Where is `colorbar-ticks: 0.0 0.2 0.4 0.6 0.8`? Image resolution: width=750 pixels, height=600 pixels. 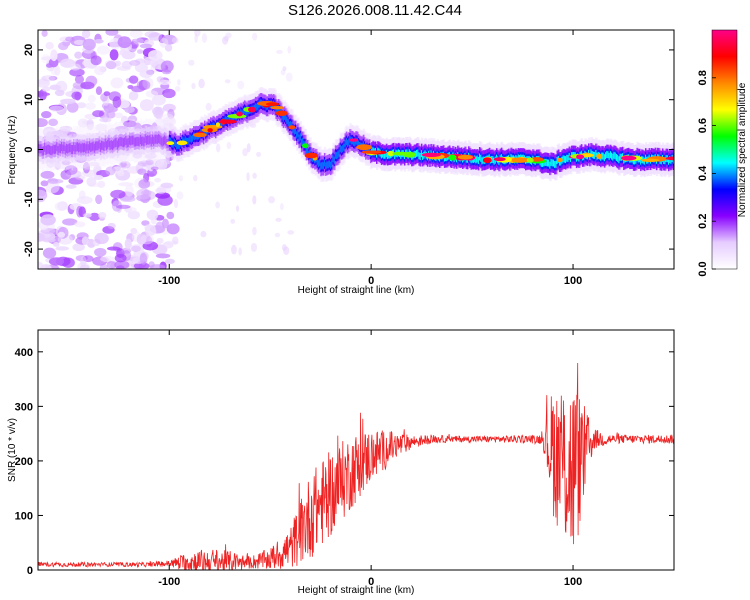
colorbar-ticks: 0.0 0.2 0.4 0.6 0.8 is located at coordinates (706, 173).